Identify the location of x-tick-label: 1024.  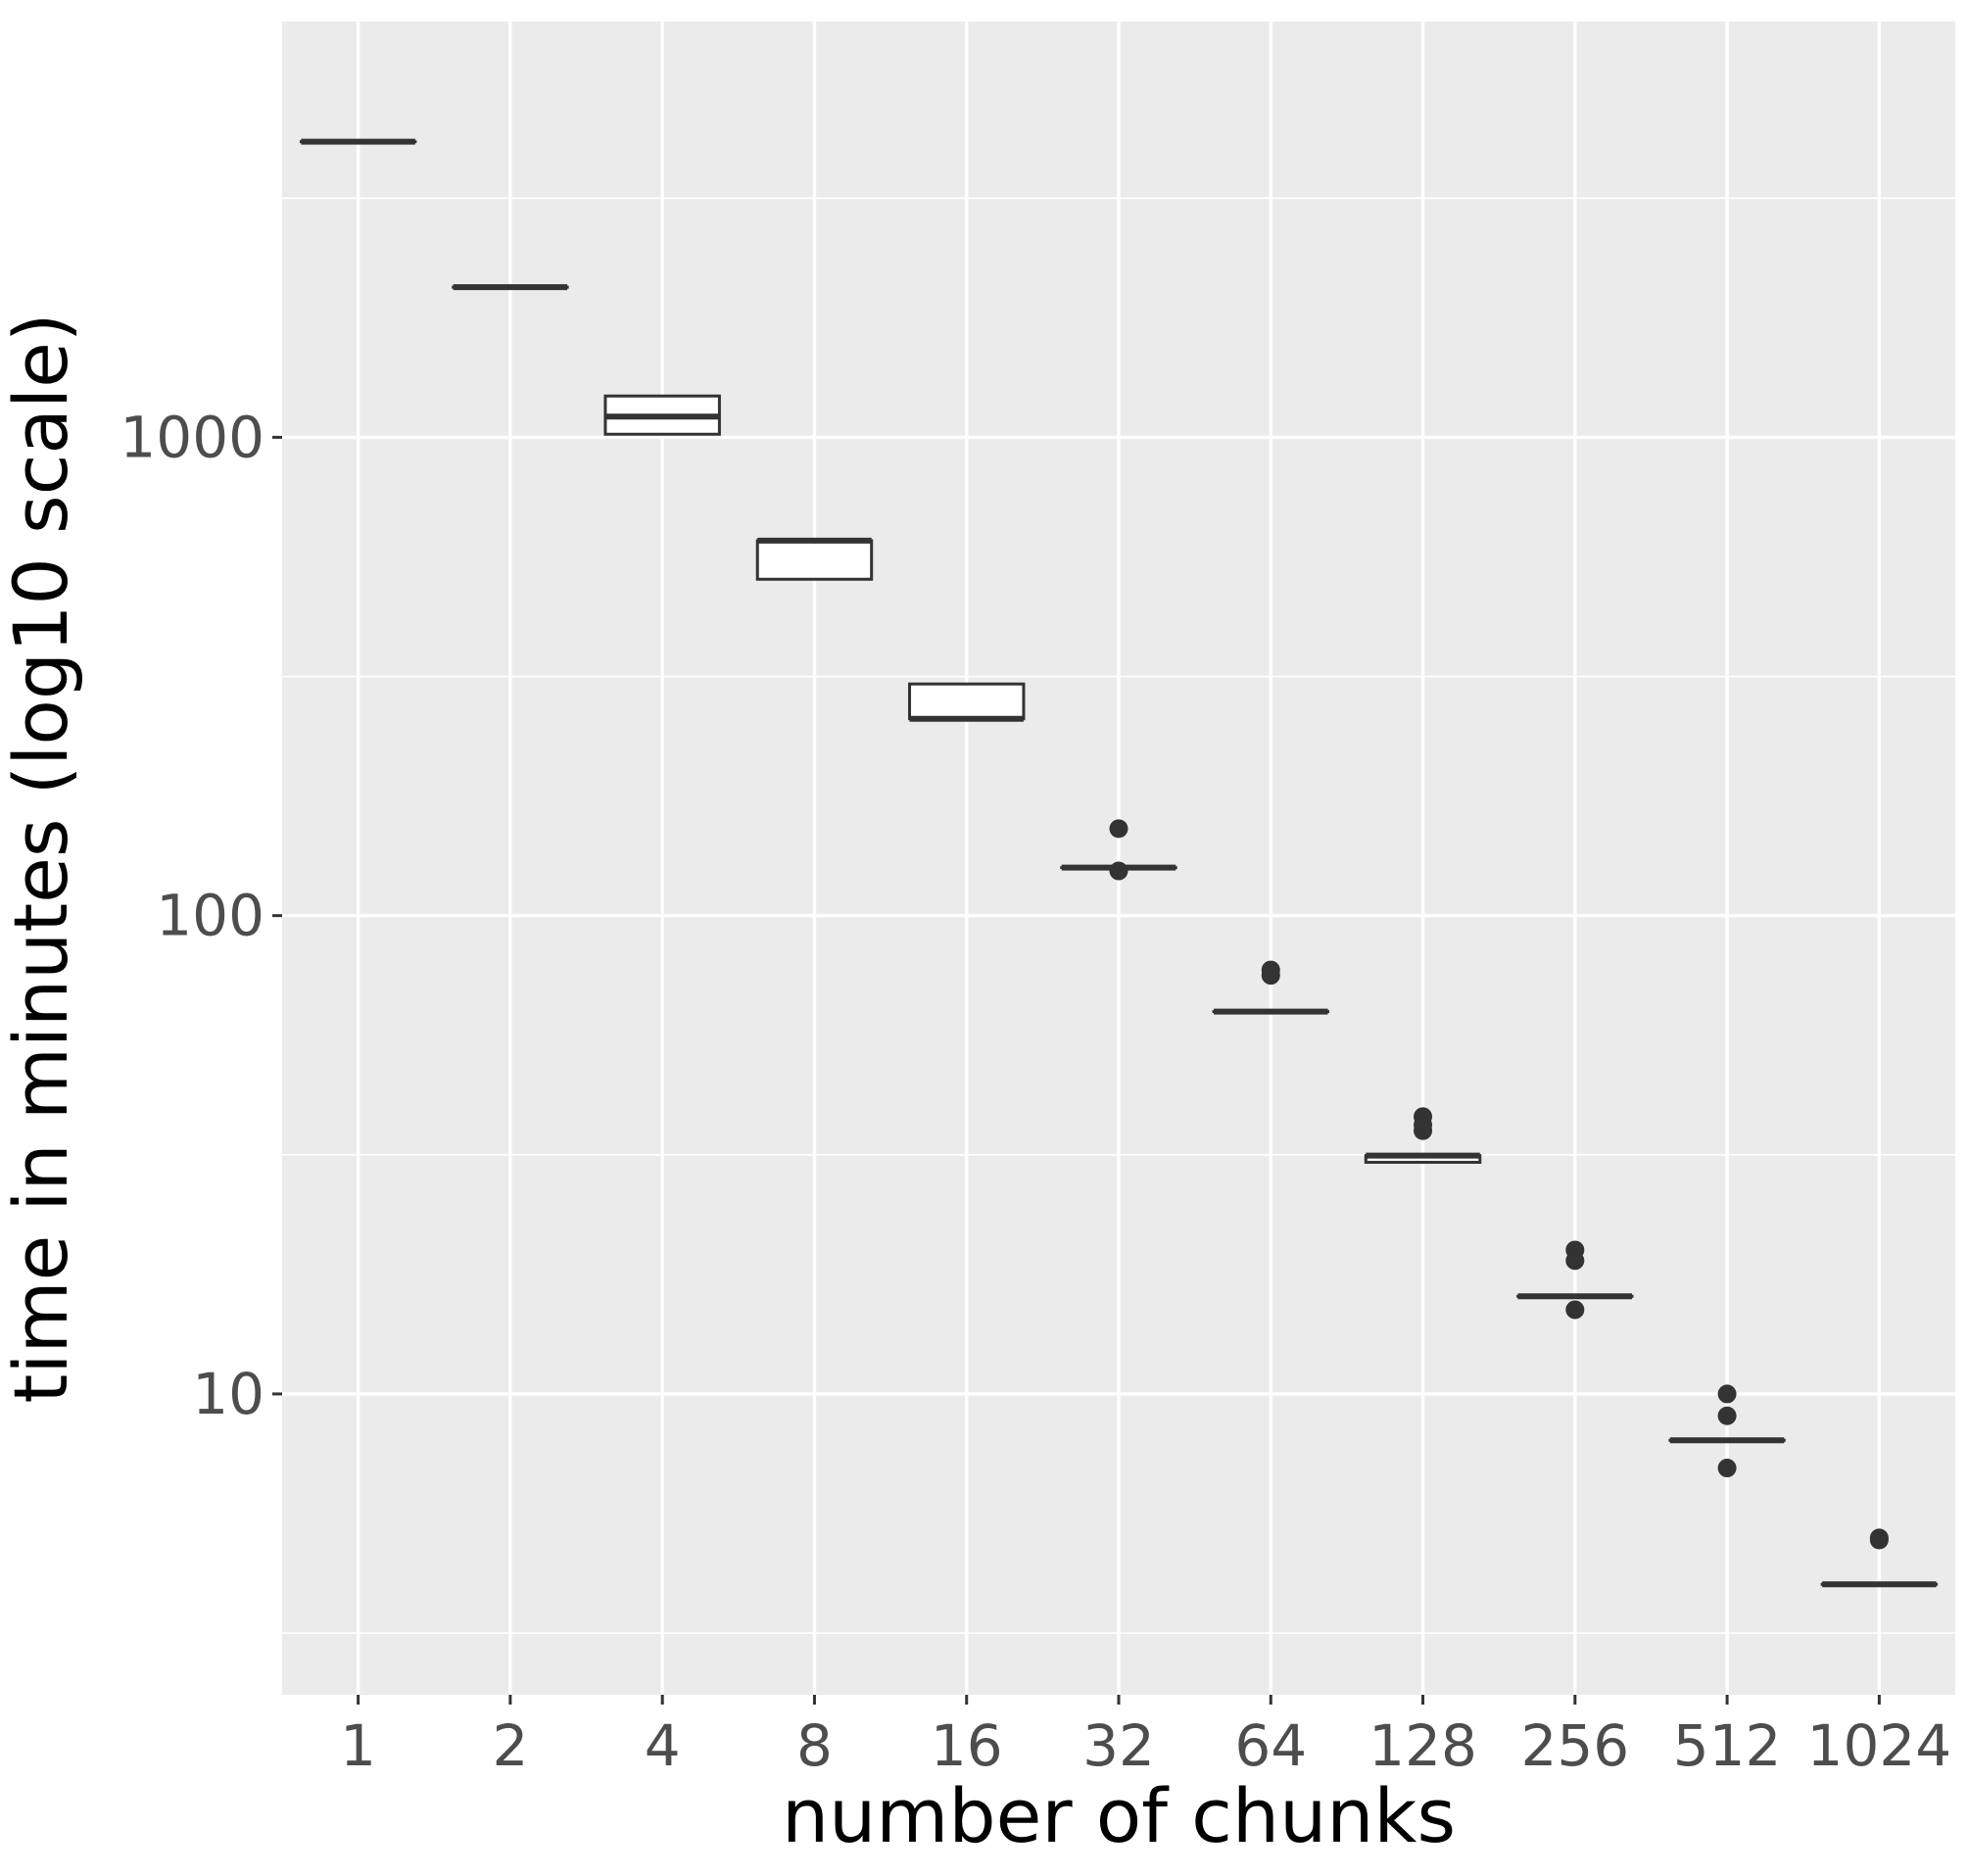
(1879, 1746).